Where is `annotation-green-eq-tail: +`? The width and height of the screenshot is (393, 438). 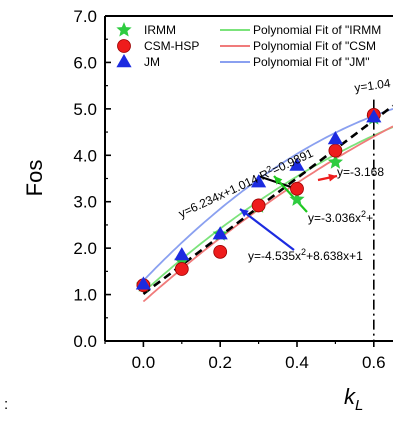
annotation-green-eq-tail: + is located at coordinates (369, 218).